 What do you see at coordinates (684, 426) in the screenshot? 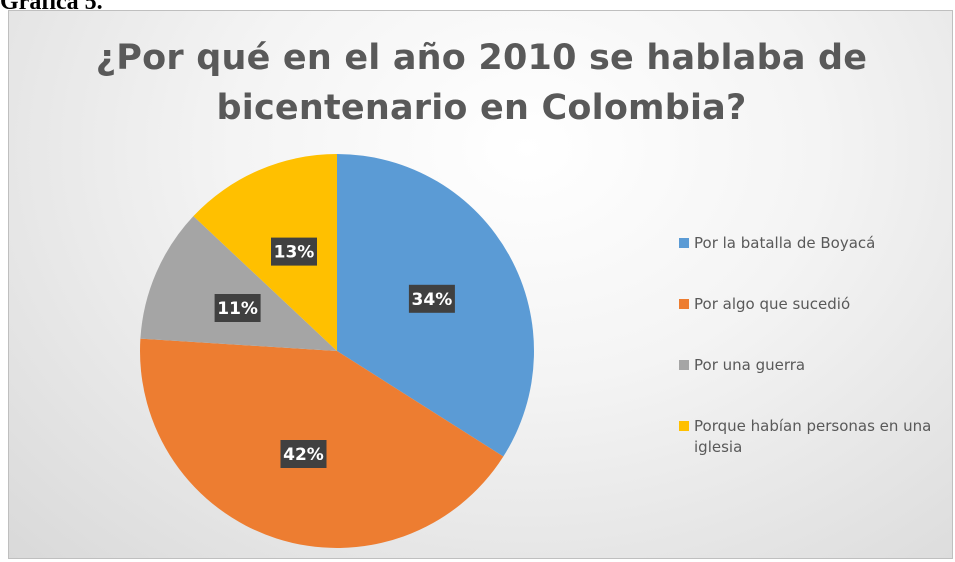
I see `legend-swatch-iglesia` at bounding box center [684, 426].